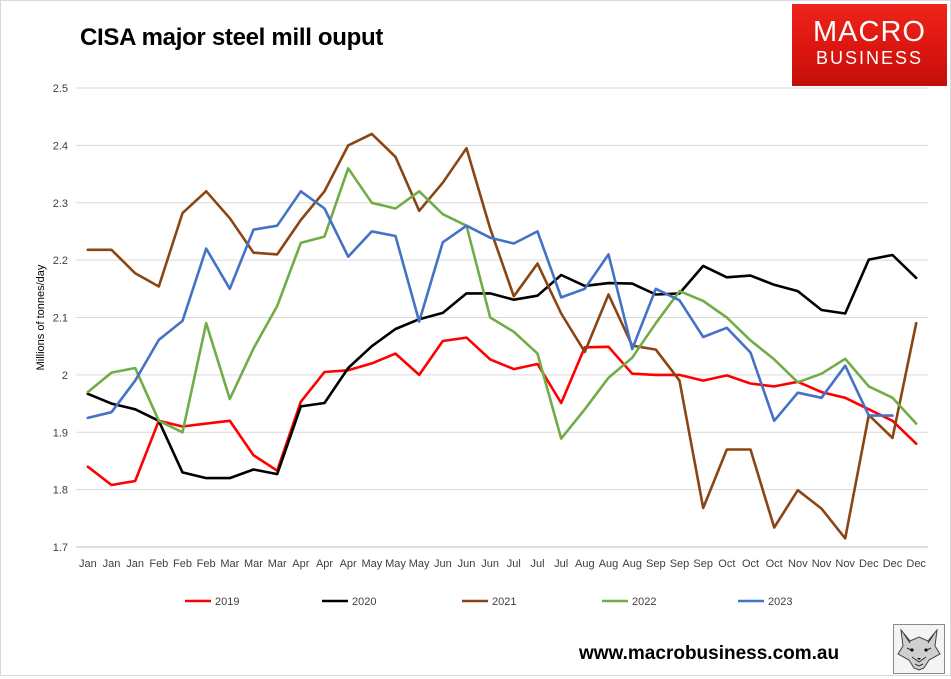 The height and width of the screenshot is (679, 951). What do you see at coordinates (60, 261) in the screenshot?
I see `y-tick-label: 2.2` at bounding box center [60, 261].